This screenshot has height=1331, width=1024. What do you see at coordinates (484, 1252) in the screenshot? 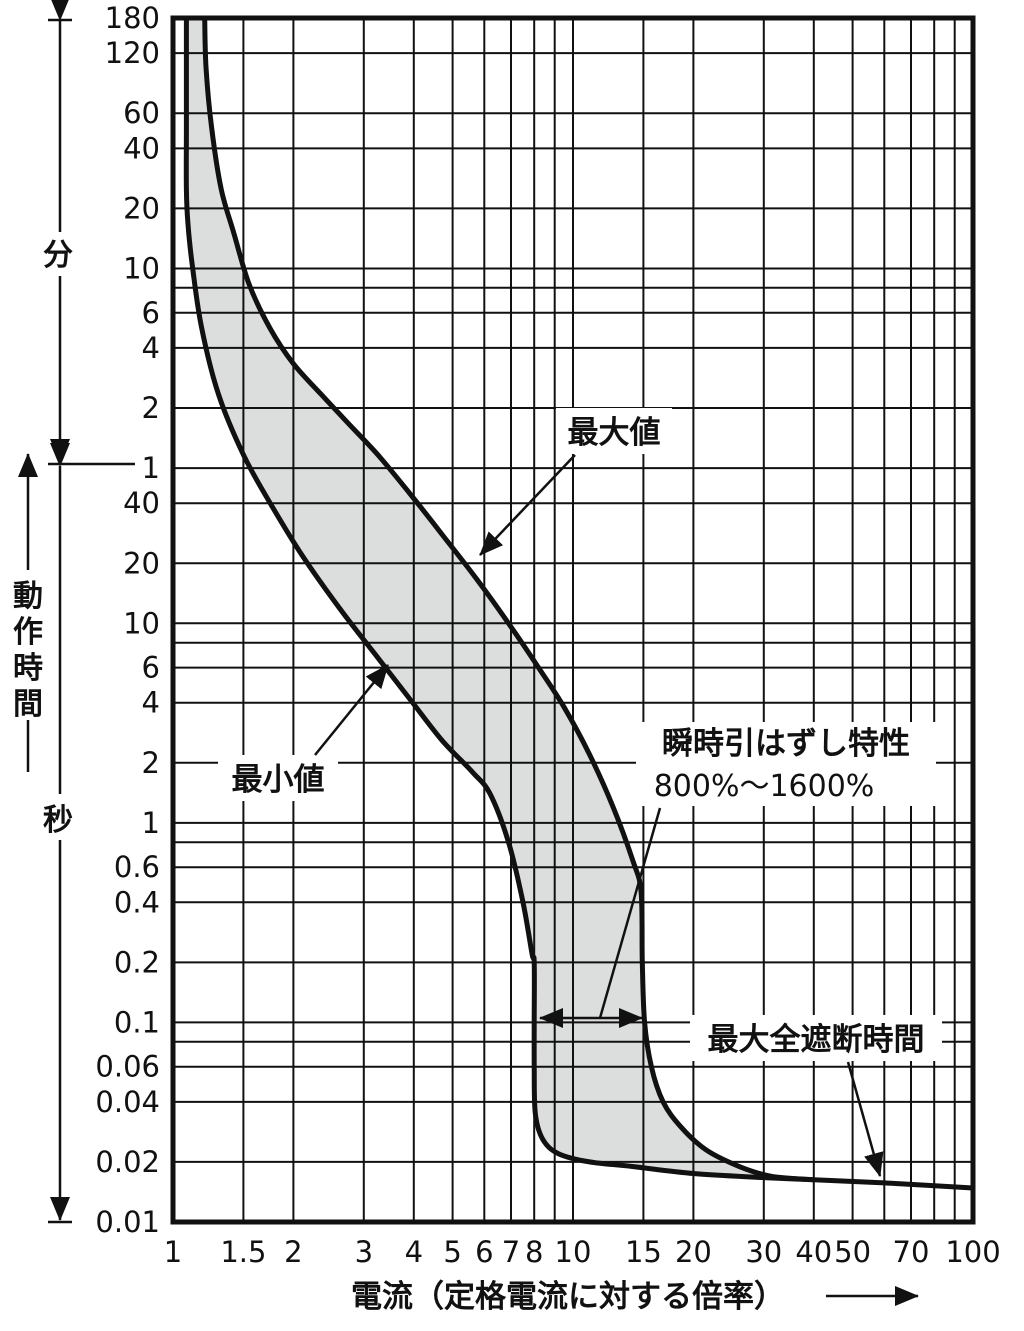
I see `x-tick-label: 6` at bounding box center [484, 1252].